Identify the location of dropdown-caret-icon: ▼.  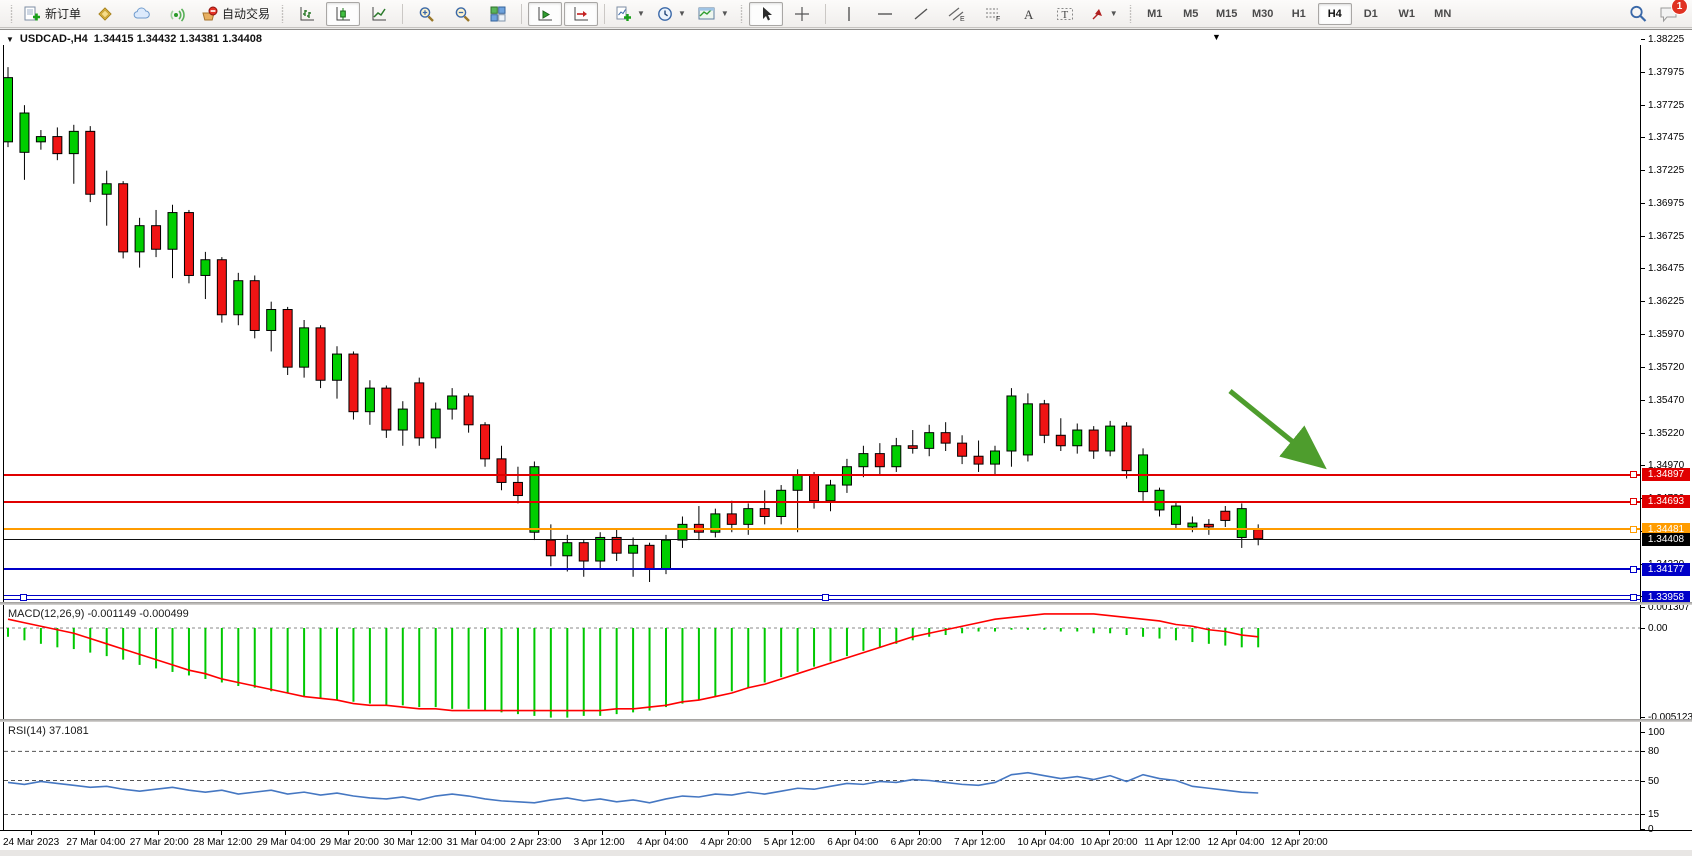
(641, 13).